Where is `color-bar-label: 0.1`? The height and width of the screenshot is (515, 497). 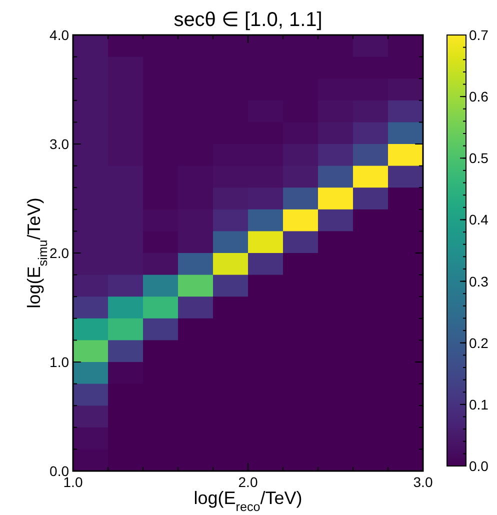 color-bar-label: 0.1 is located at coordinates (479, 404).